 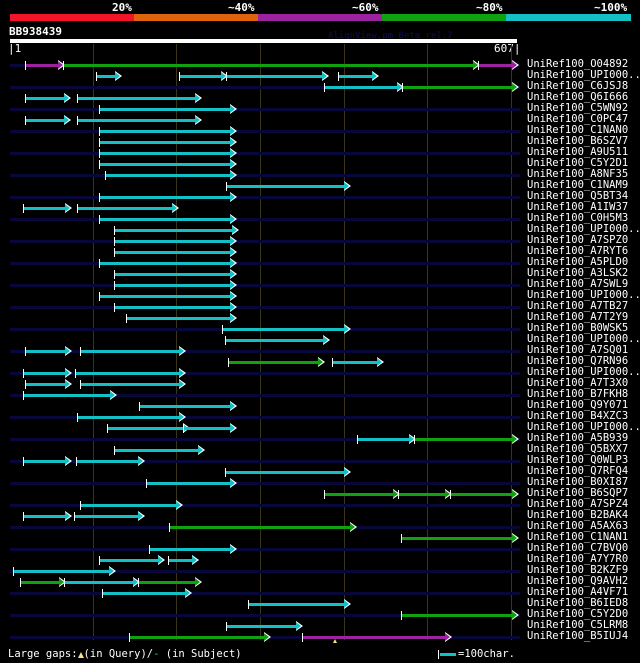 What do you see at coordinates (578, 570) in the screenshot?
I see `hit-label: UniRef100_B2KZF9` at bounding box center [578, 570].